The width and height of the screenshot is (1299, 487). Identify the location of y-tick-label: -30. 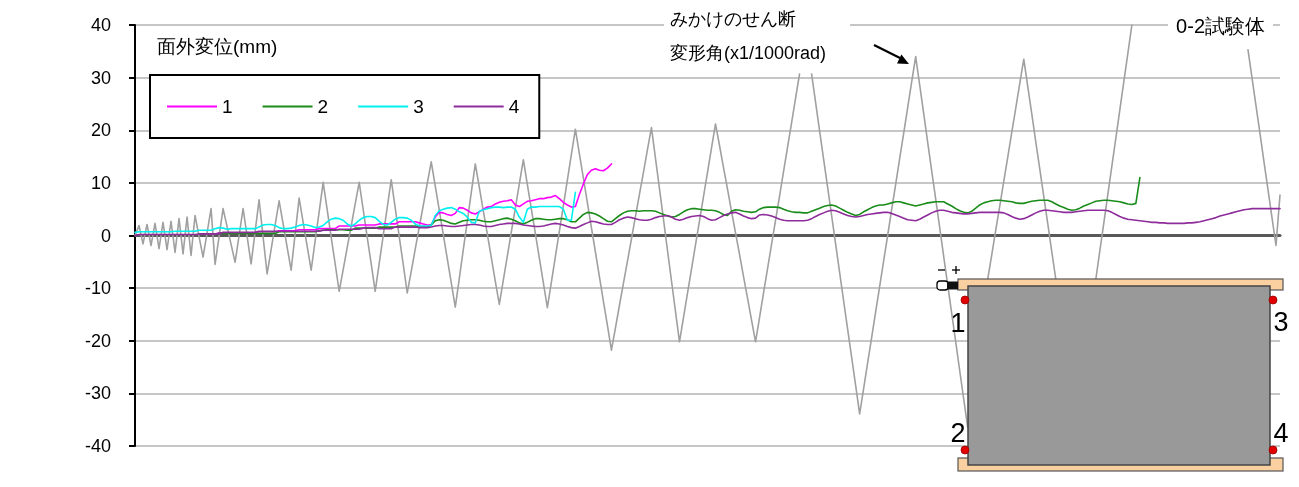
(97, 393).